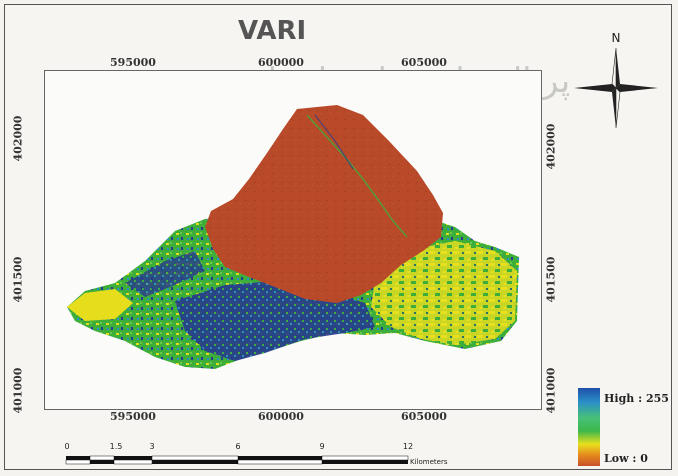 This screenshot has height=476, width=678. What do you see at coordinates (18, 138) in the screenshot?
I see `y-tick-left-1: 402000` at bounding box center [18, 138].